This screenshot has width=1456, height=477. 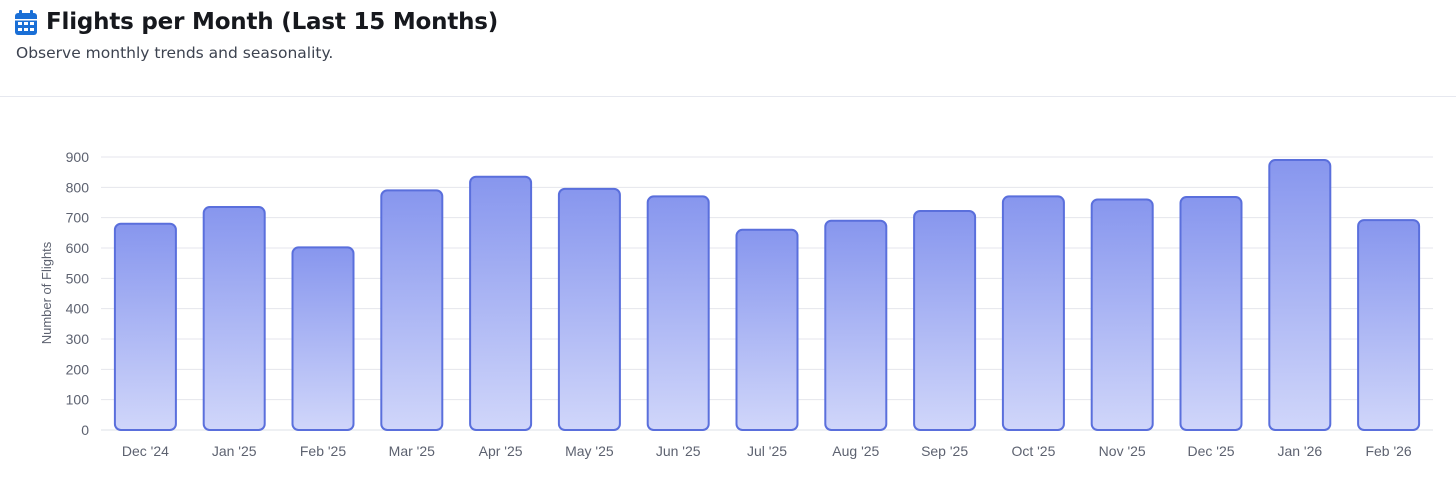 What do you see at coordinates (85, 430) in the screenshot?
I see `y-tick-label: 0` at bounding box center [85, 430].